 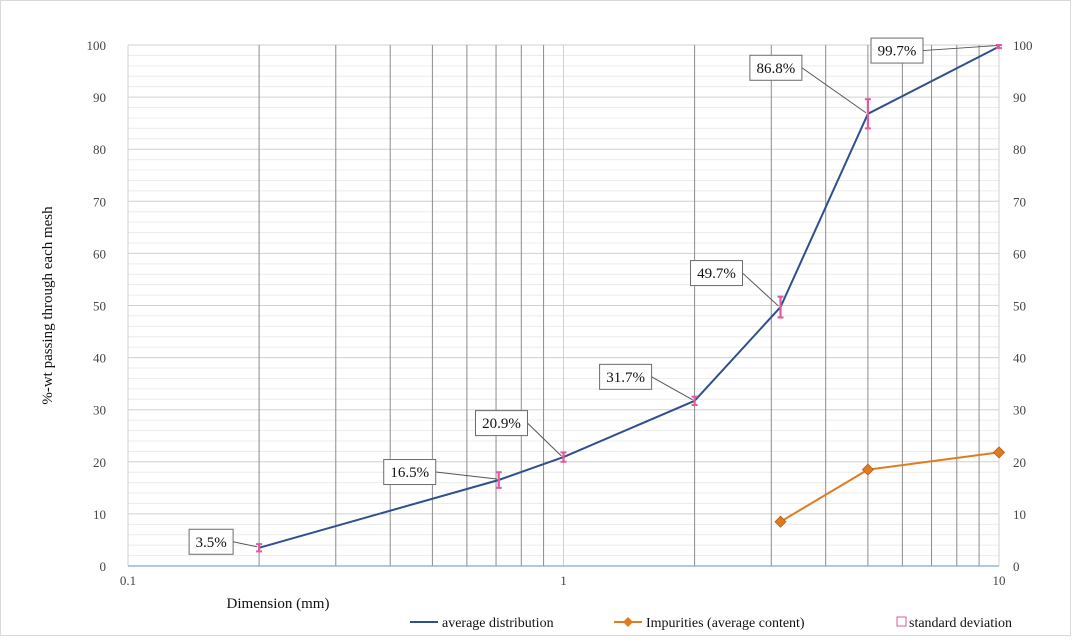 I want to click on y-tick-label: 20, so click(x=99, y=462).